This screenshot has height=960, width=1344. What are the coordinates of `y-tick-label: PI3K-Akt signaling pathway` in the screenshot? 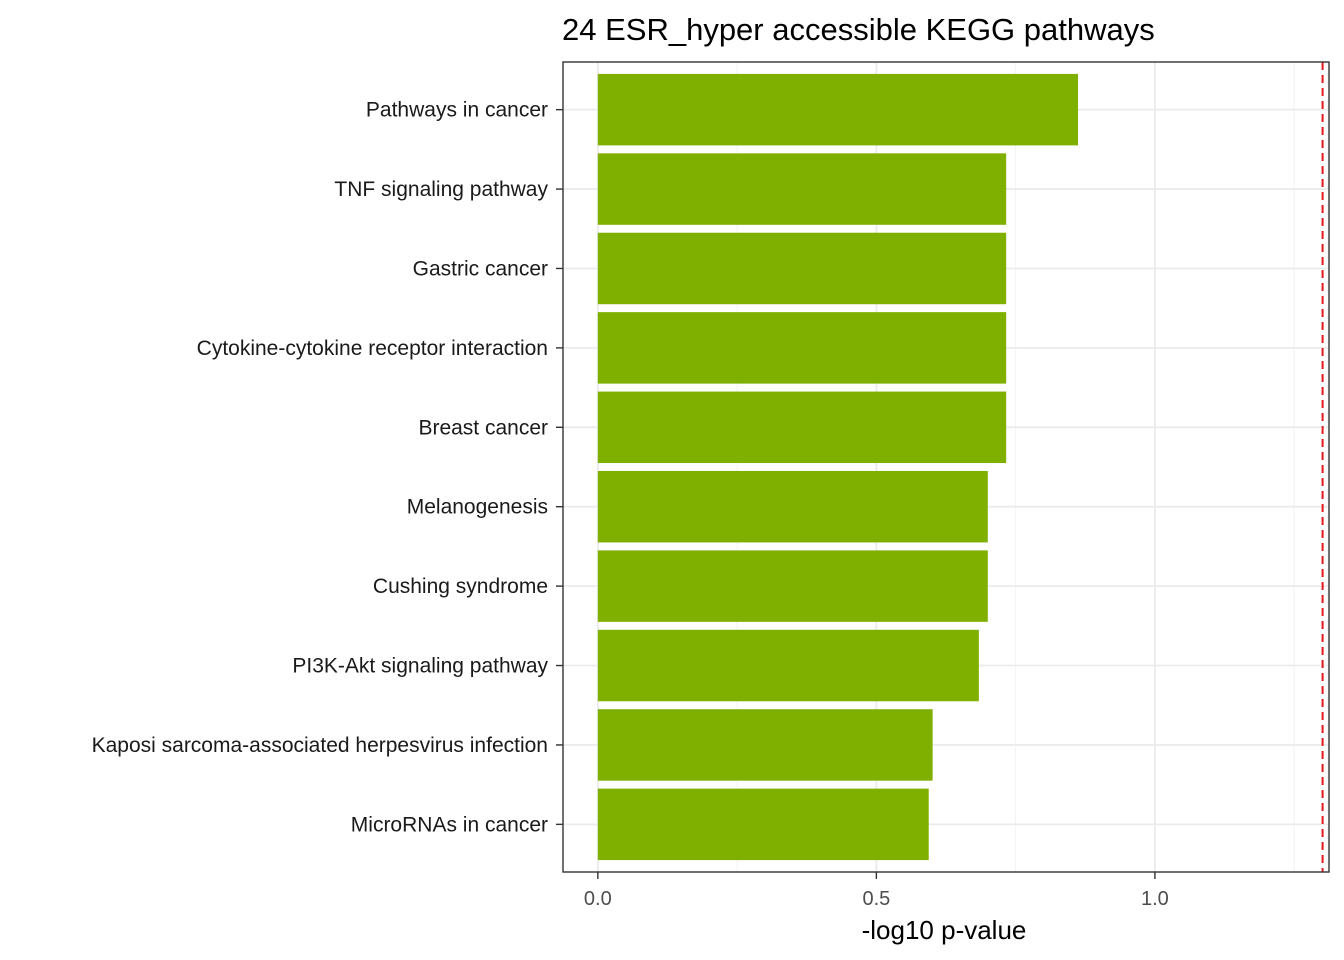 It's located at (420, 666).